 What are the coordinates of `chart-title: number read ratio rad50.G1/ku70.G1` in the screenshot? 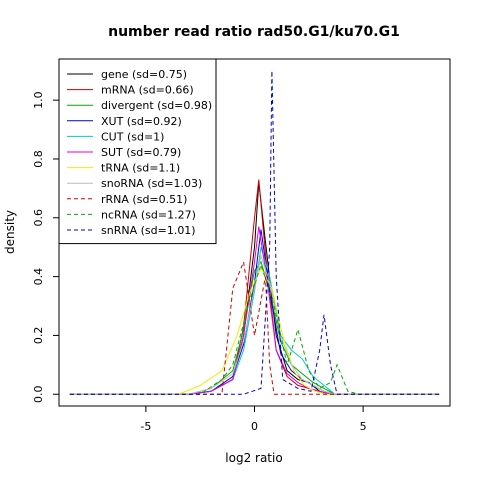 It's located at (254, 32).